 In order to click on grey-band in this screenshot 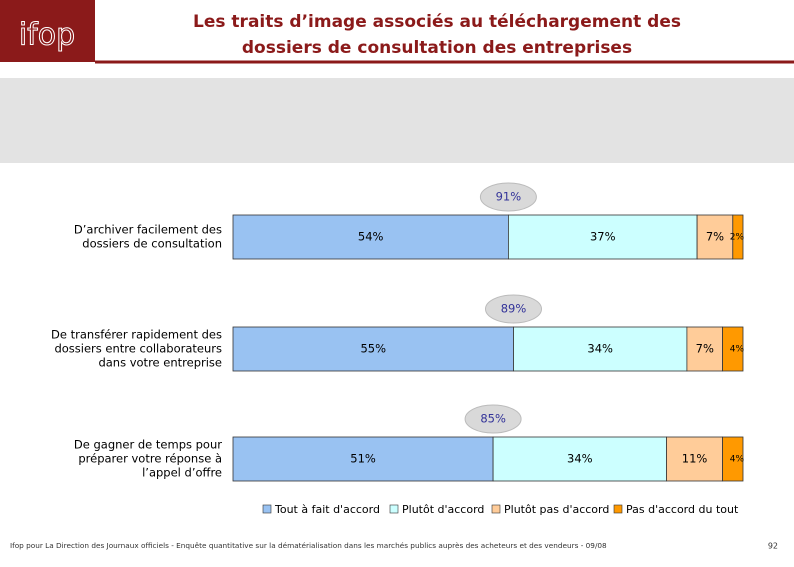, I will do `click(397, 120)`.